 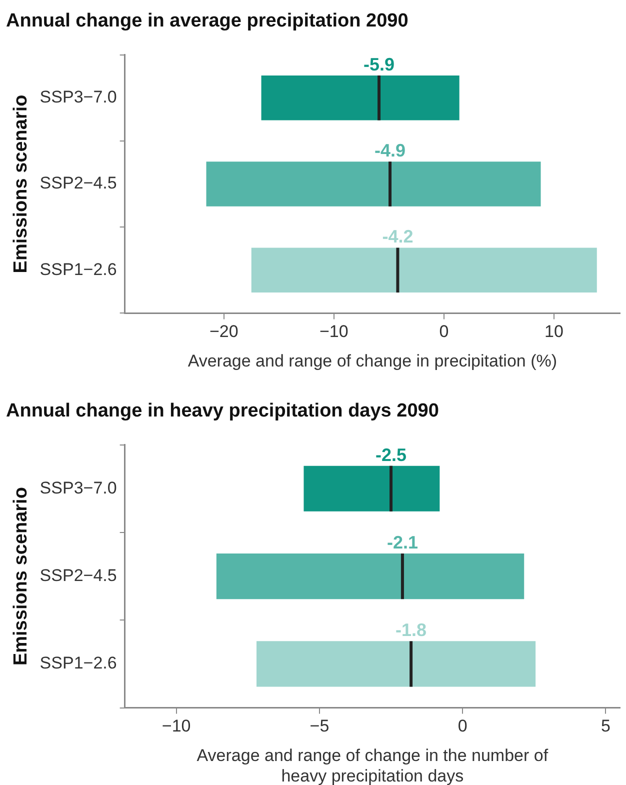 I want to click on x-tick-label: −5, so click(x=320, y=726).